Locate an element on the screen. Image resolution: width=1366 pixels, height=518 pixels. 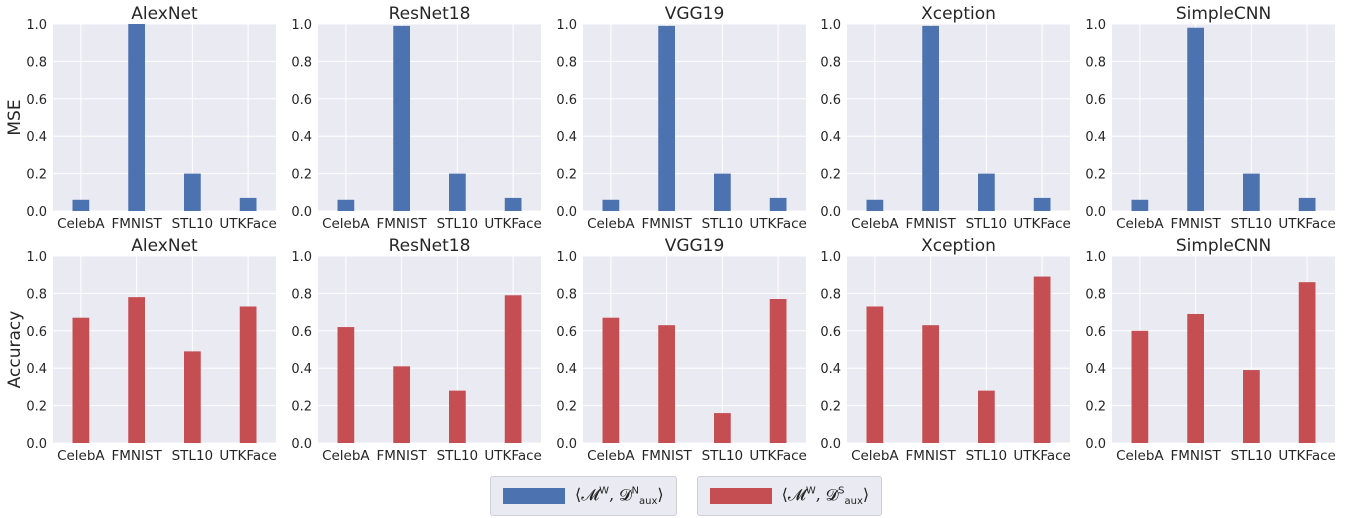
legend-label-mse: ⟨𝓜W, 𝓓Naux⟩ is located at coordinates (619, 496).